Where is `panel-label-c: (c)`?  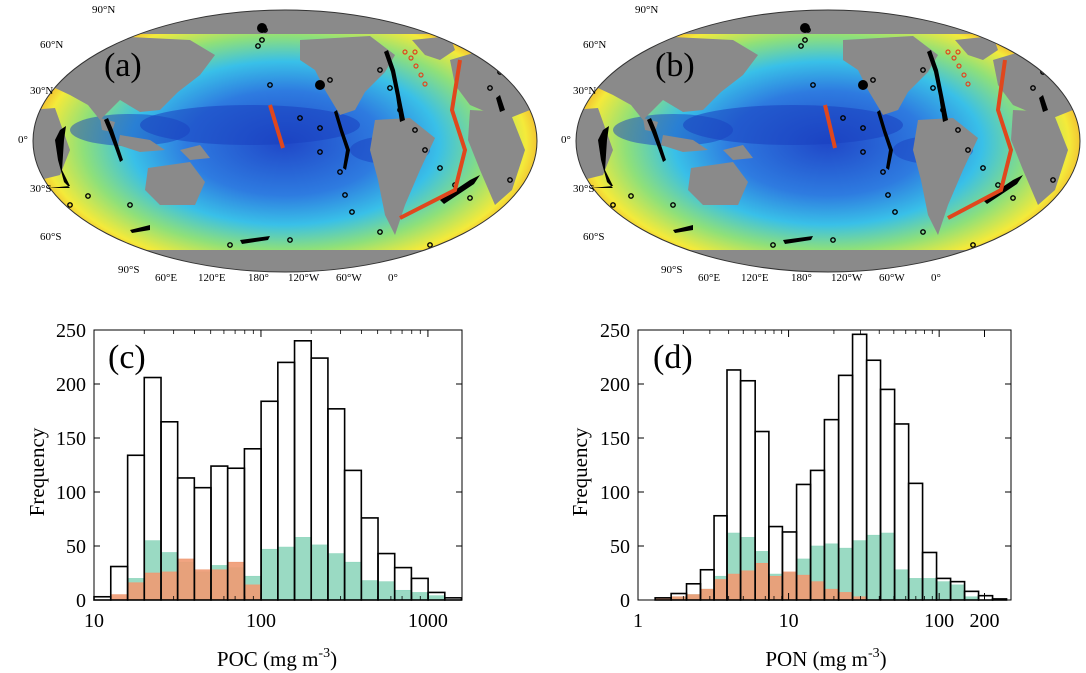
panel-label-c: (c) is located at coordinates (127, 357).